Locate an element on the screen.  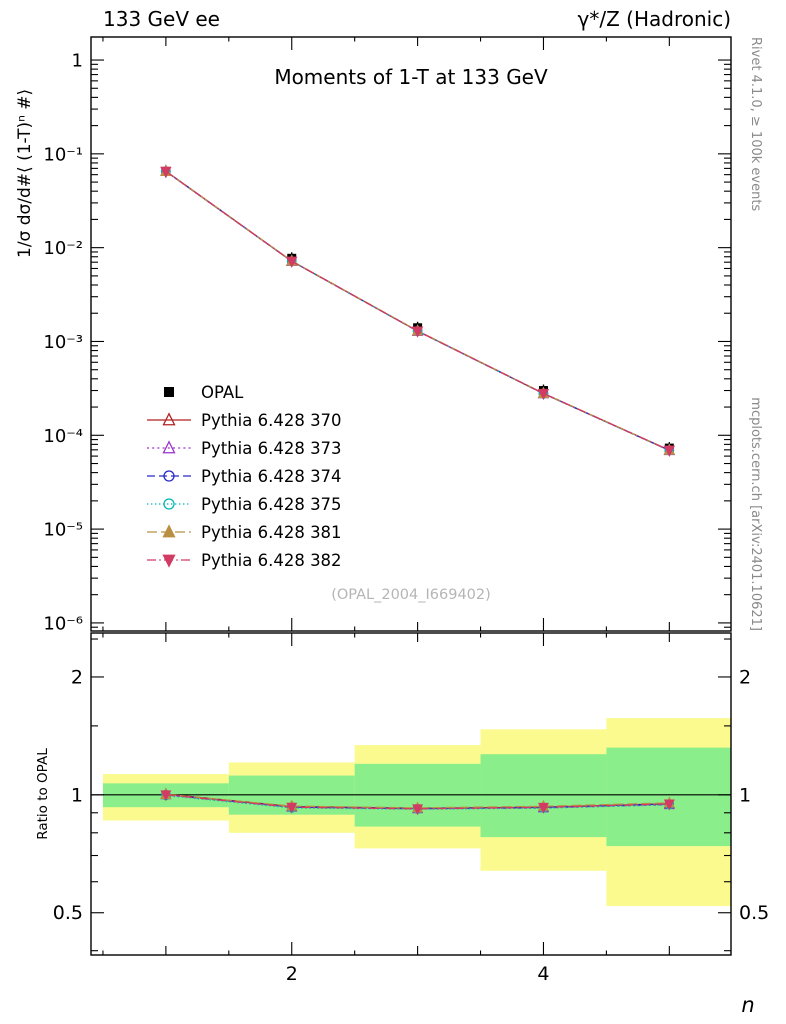
ratio-y-tick-label: 0.5 is located at coordinates (68, 913).